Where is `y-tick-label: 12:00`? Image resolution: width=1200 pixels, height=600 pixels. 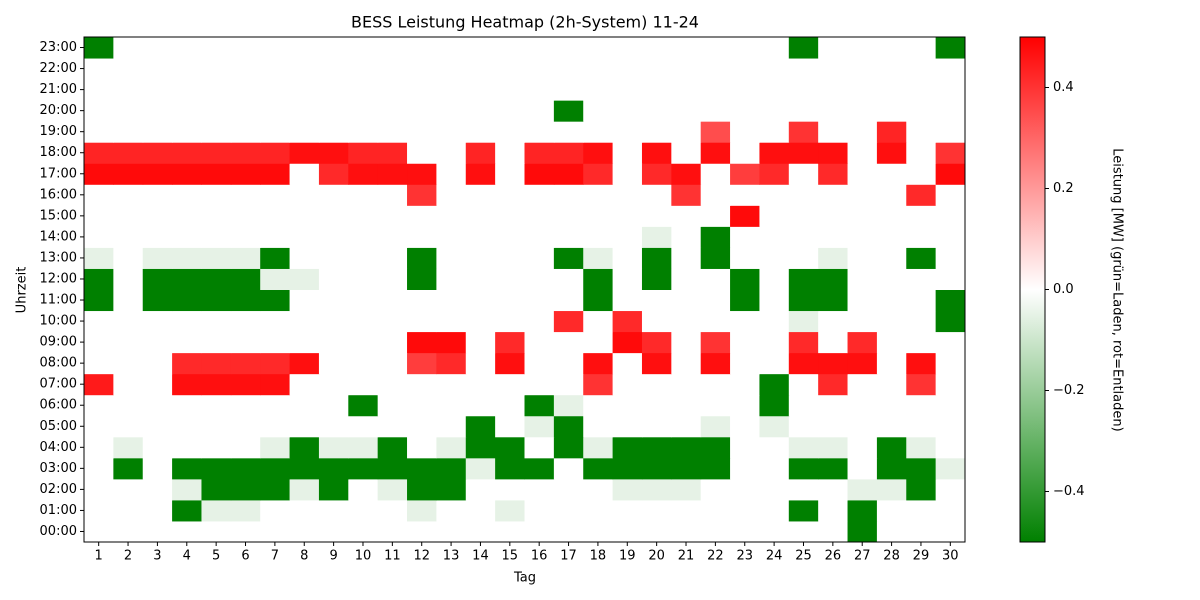 y-tick-label: 12:00 is located at coordinates (58, 278).